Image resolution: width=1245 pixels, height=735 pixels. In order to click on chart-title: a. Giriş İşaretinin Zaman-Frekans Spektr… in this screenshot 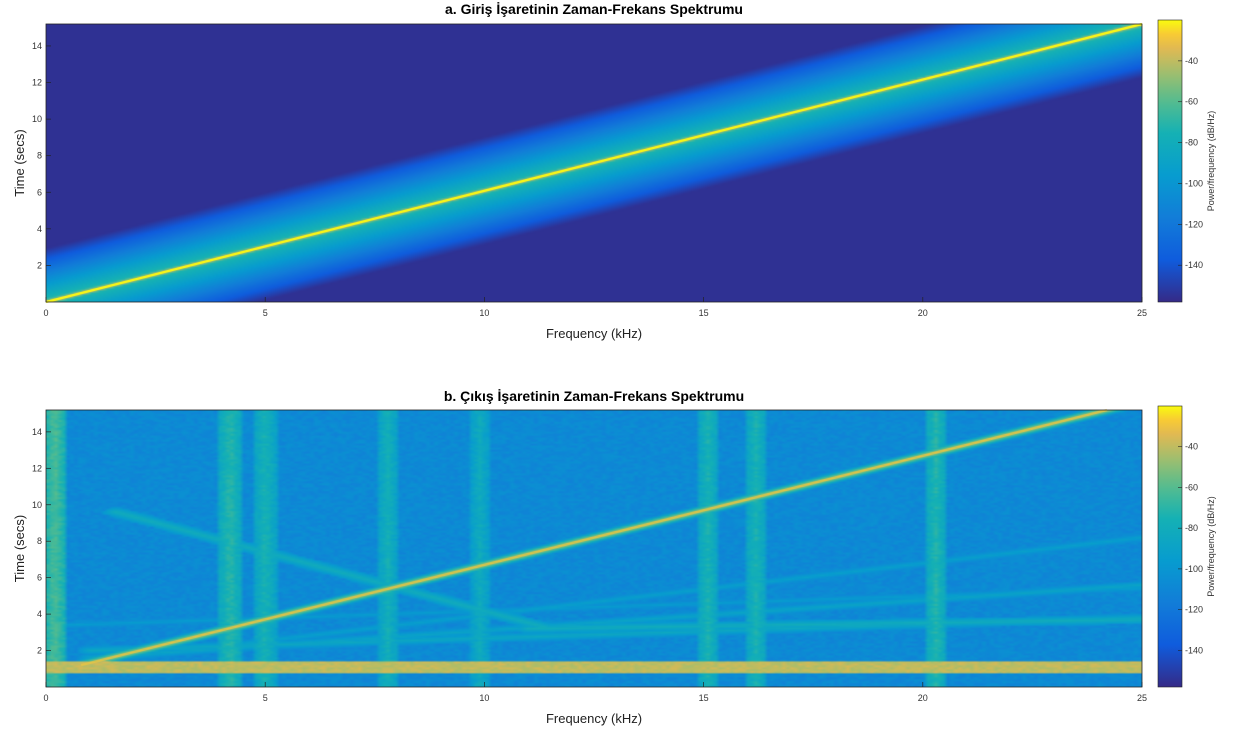, I will do `click(594, 9)`.